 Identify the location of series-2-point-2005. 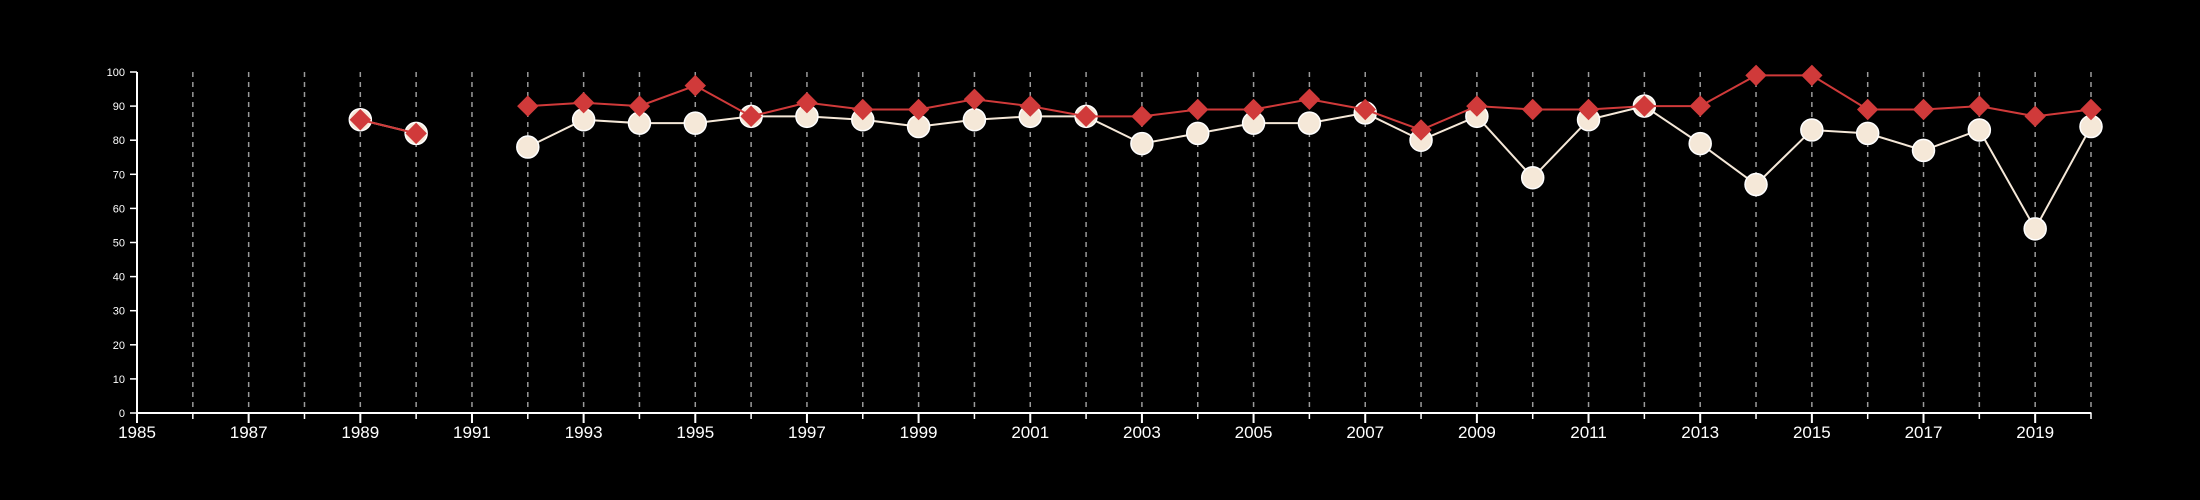
(1253, 109).